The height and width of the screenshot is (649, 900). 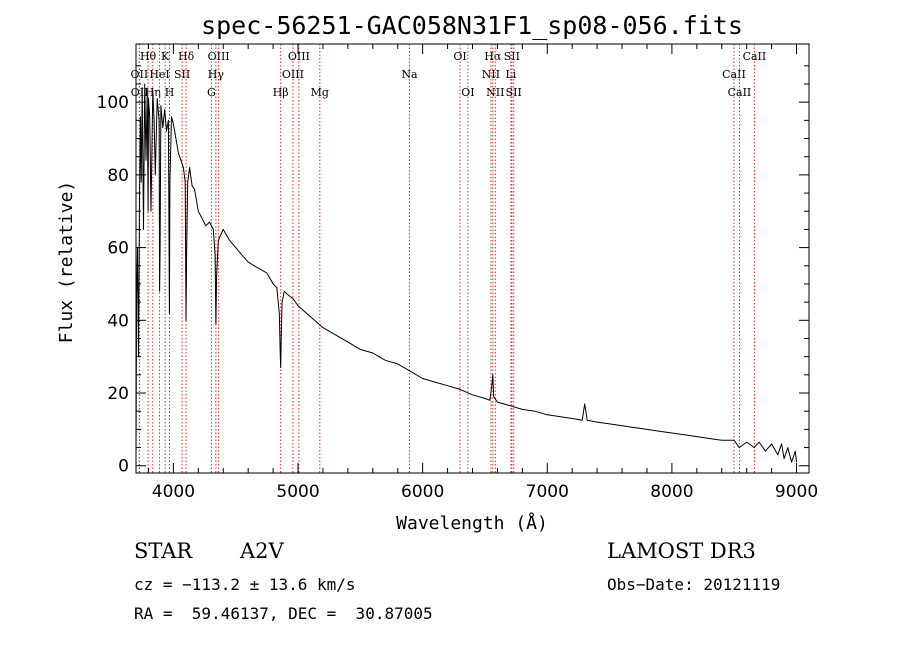 I want to click on survey-name: LAMOST DR3, so click(x=681, y=551).